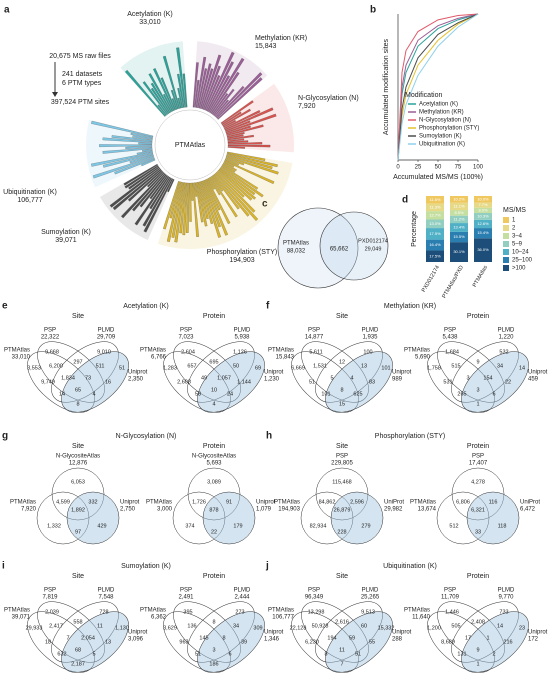 Image resolution: width=553 pixels, height=692 pixels. I want to click on region-count: 1,332, so click(54, 526).